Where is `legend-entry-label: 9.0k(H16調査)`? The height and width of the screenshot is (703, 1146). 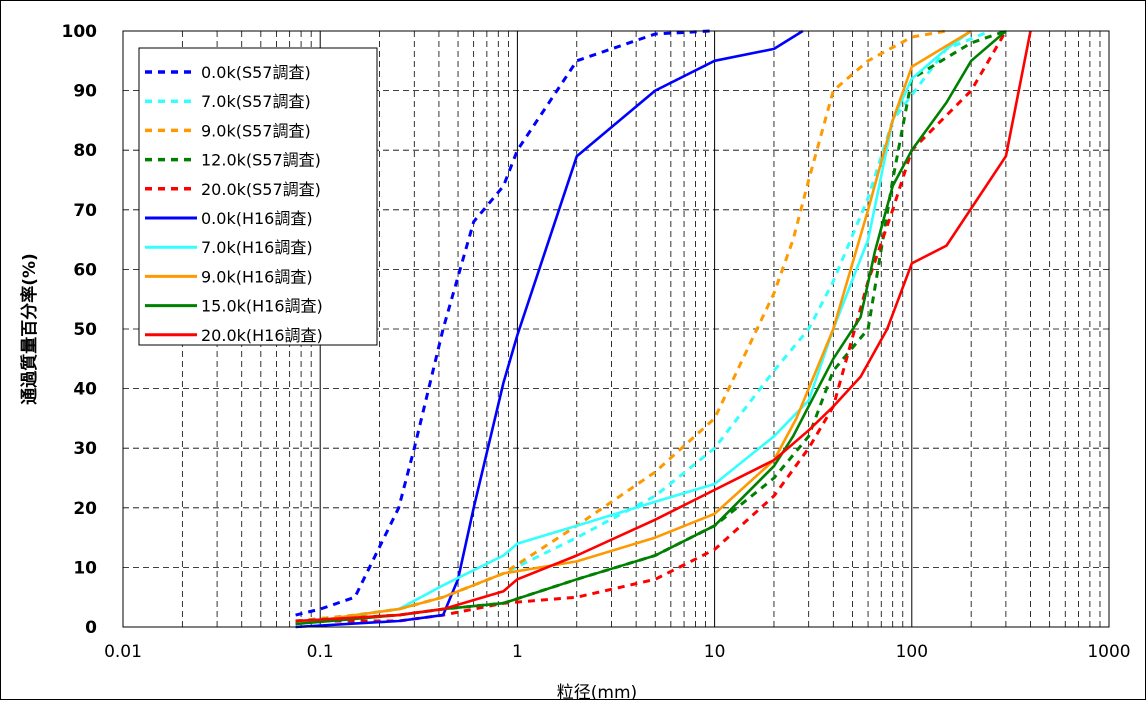
legend-entry-label: 9.0k(H16調査) is located at coordinates (257, 276).